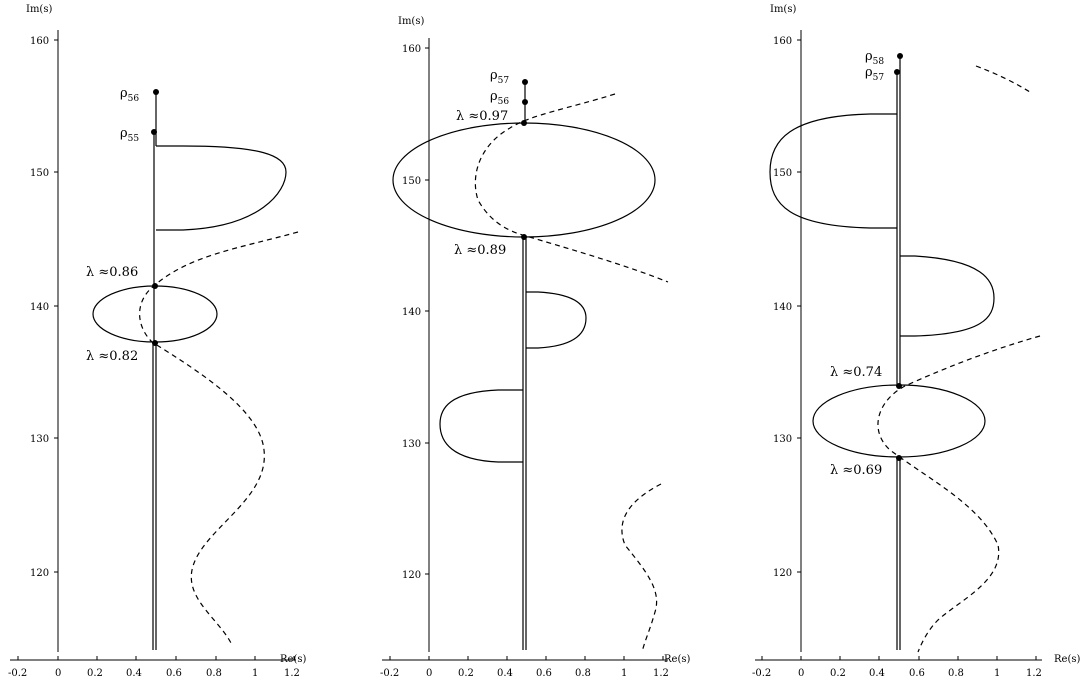 This screenshot has width=1086, height=685. What do you see at coordinates (112, 356) in the screenshot?
I see `lambda-label: λ ≈0.82` at bounding box center [112, 356].